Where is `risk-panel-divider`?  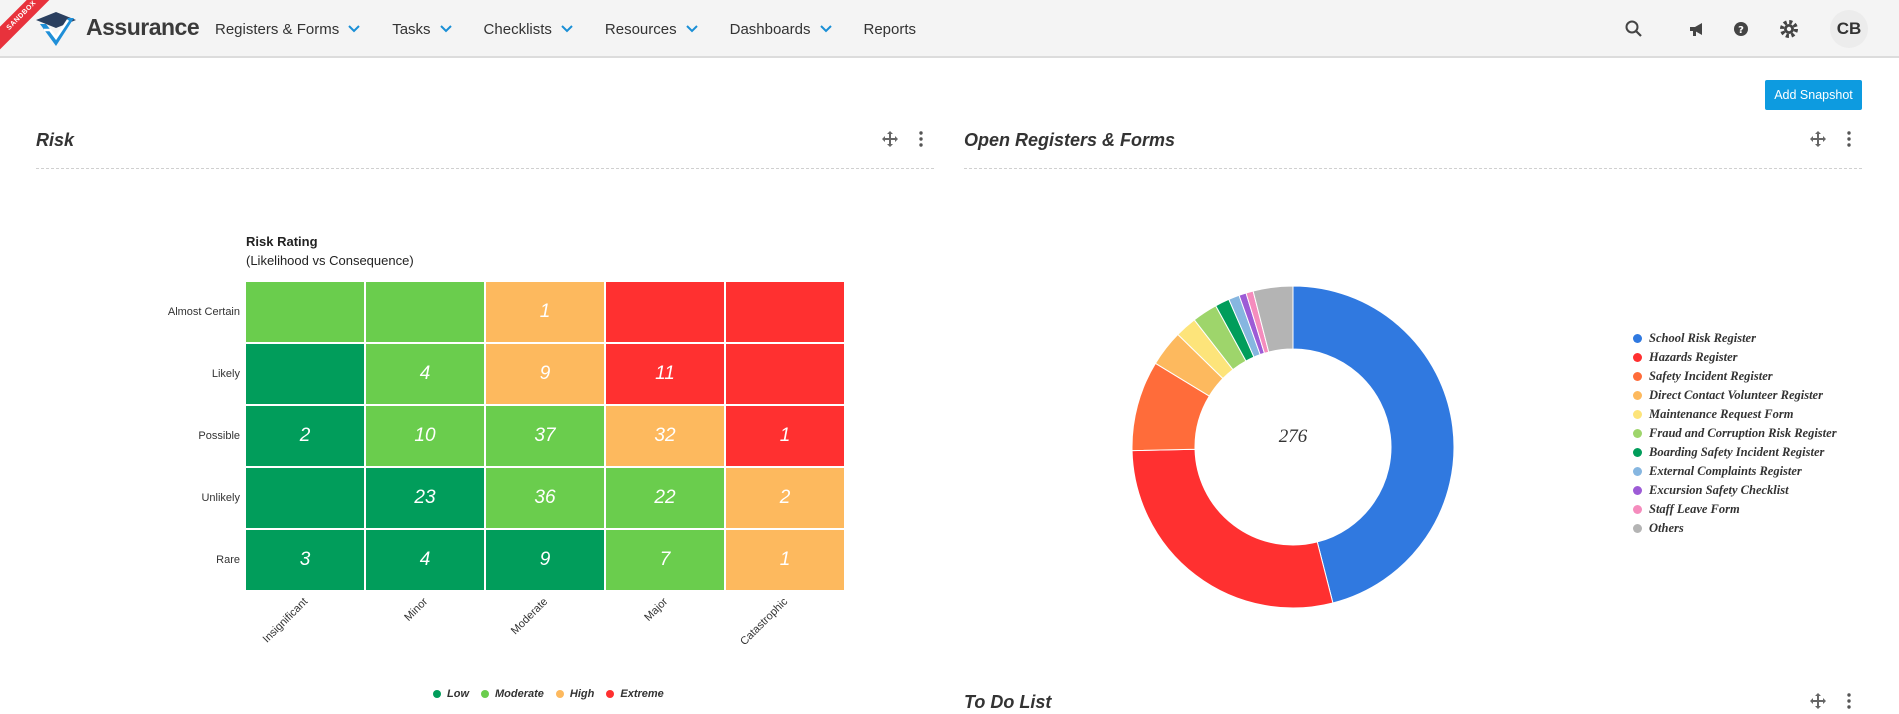
risk-panel-divider is located at coordinates (485, 168).